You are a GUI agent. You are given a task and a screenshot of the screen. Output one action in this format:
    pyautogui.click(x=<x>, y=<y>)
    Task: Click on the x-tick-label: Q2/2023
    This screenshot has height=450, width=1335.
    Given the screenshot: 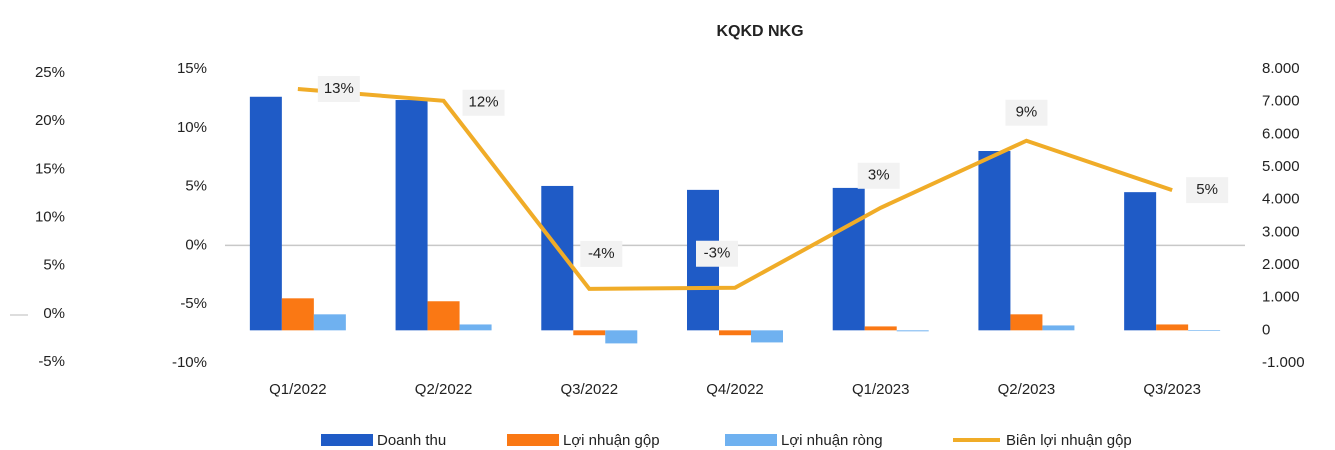 What is the action you would take?
    pyautogui.click(x=1027, y=389)
    